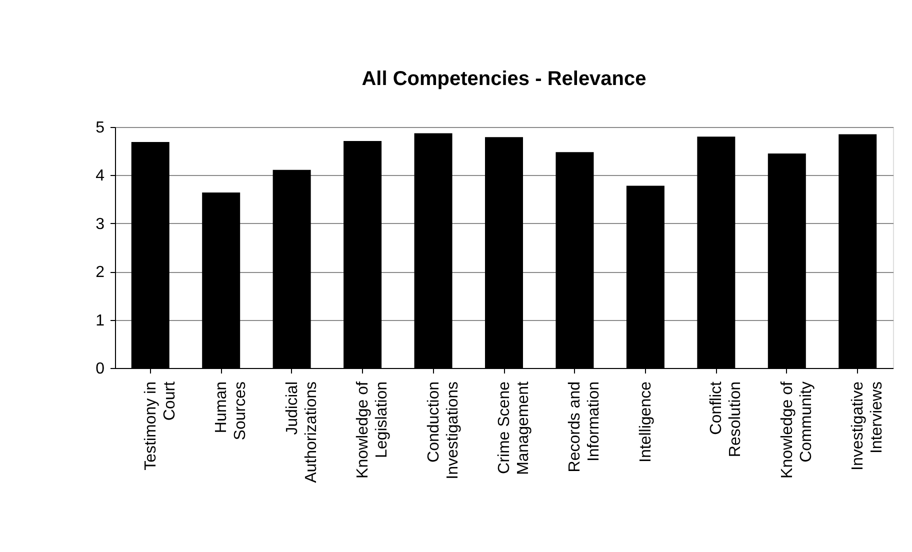  Describe the element at coordinates (231, 411) in the screenshot. I see `x-tick-label: Human Sources` at that location.